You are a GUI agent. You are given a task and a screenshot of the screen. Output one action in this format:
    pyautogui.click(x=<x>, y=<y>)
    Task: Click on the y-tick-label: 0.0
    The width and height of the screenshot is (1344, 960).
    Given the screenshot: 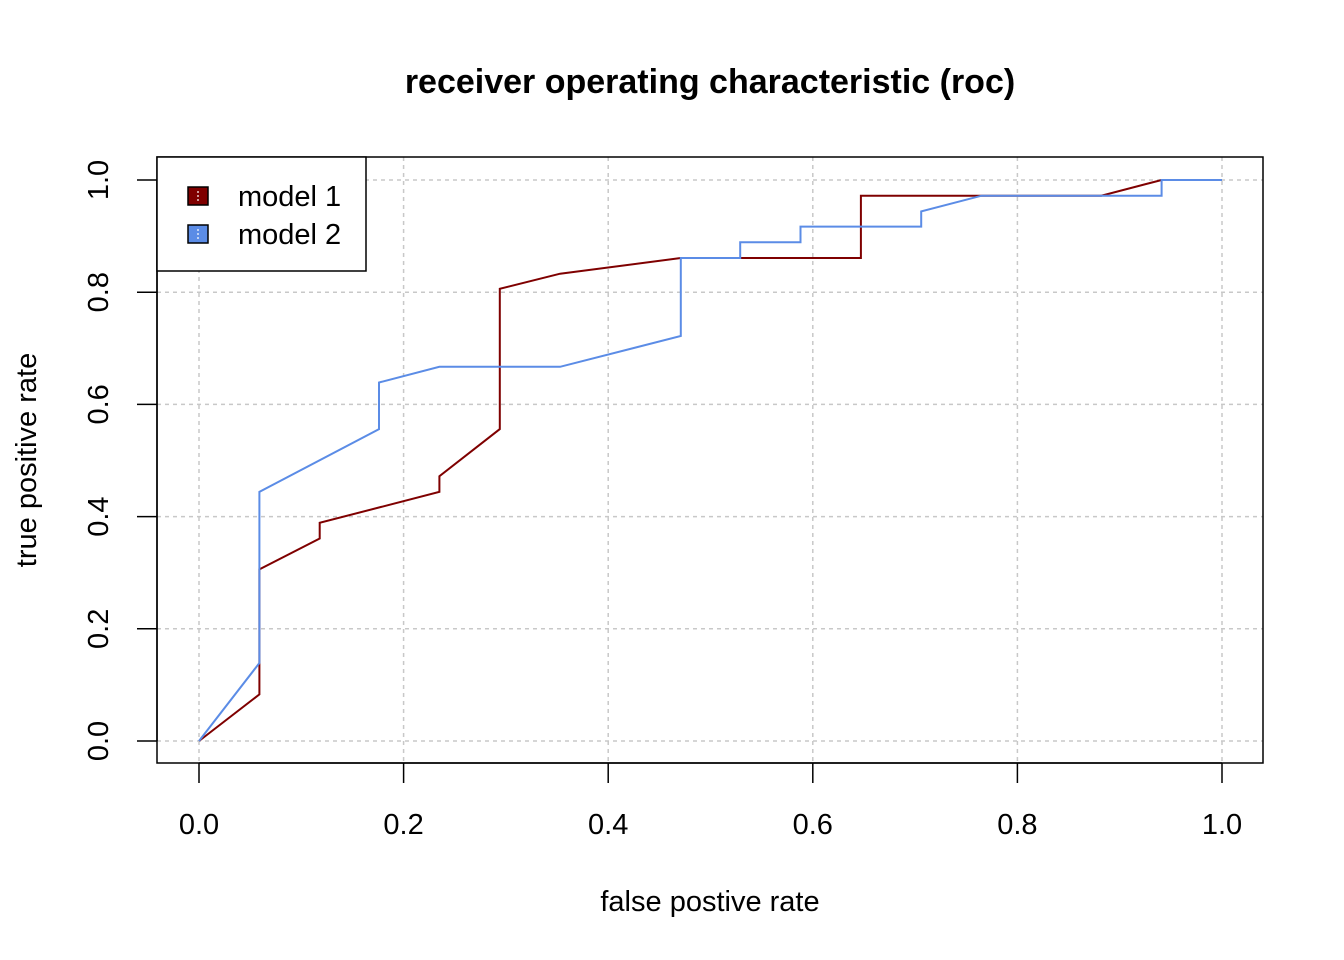 What is the action you would take?
    pyautogui.click(x=99, y=741)
    